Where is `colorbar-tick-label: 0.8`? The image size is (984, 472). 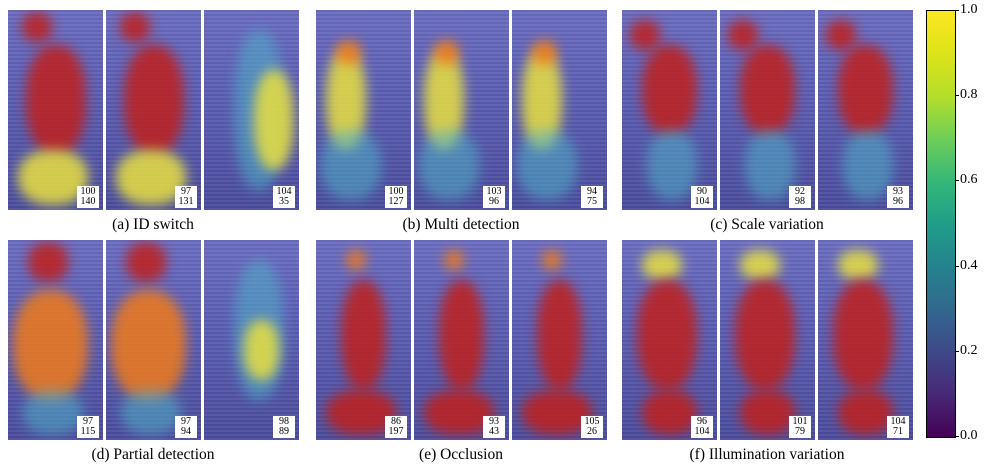 colorbar-tick-label: 0.8 is located at coordinates (969, 94).